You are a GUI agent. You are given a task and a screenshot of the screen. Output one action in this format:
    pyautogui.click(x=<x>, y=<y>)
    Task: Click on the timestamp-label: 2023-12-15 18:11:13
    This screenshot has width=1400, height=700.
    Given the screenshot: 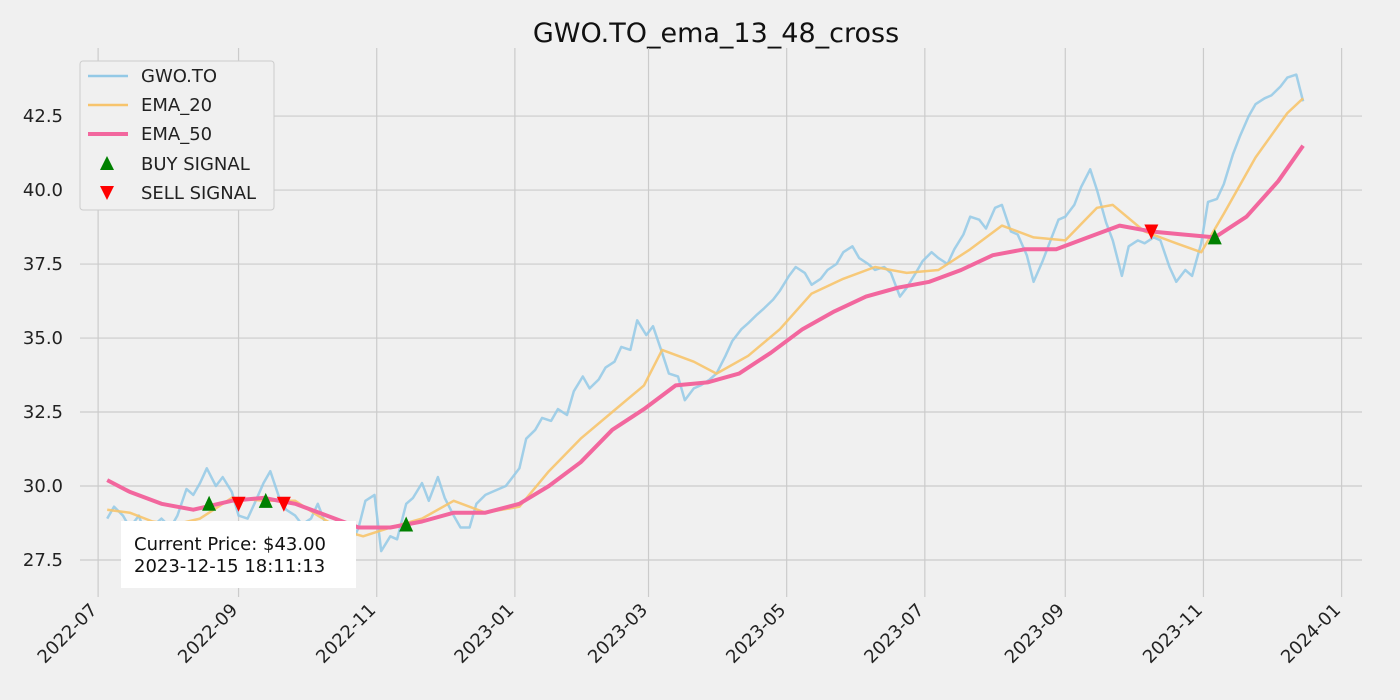 What is the action you would take?
    pyautogui.click(x=229, y=566)
    